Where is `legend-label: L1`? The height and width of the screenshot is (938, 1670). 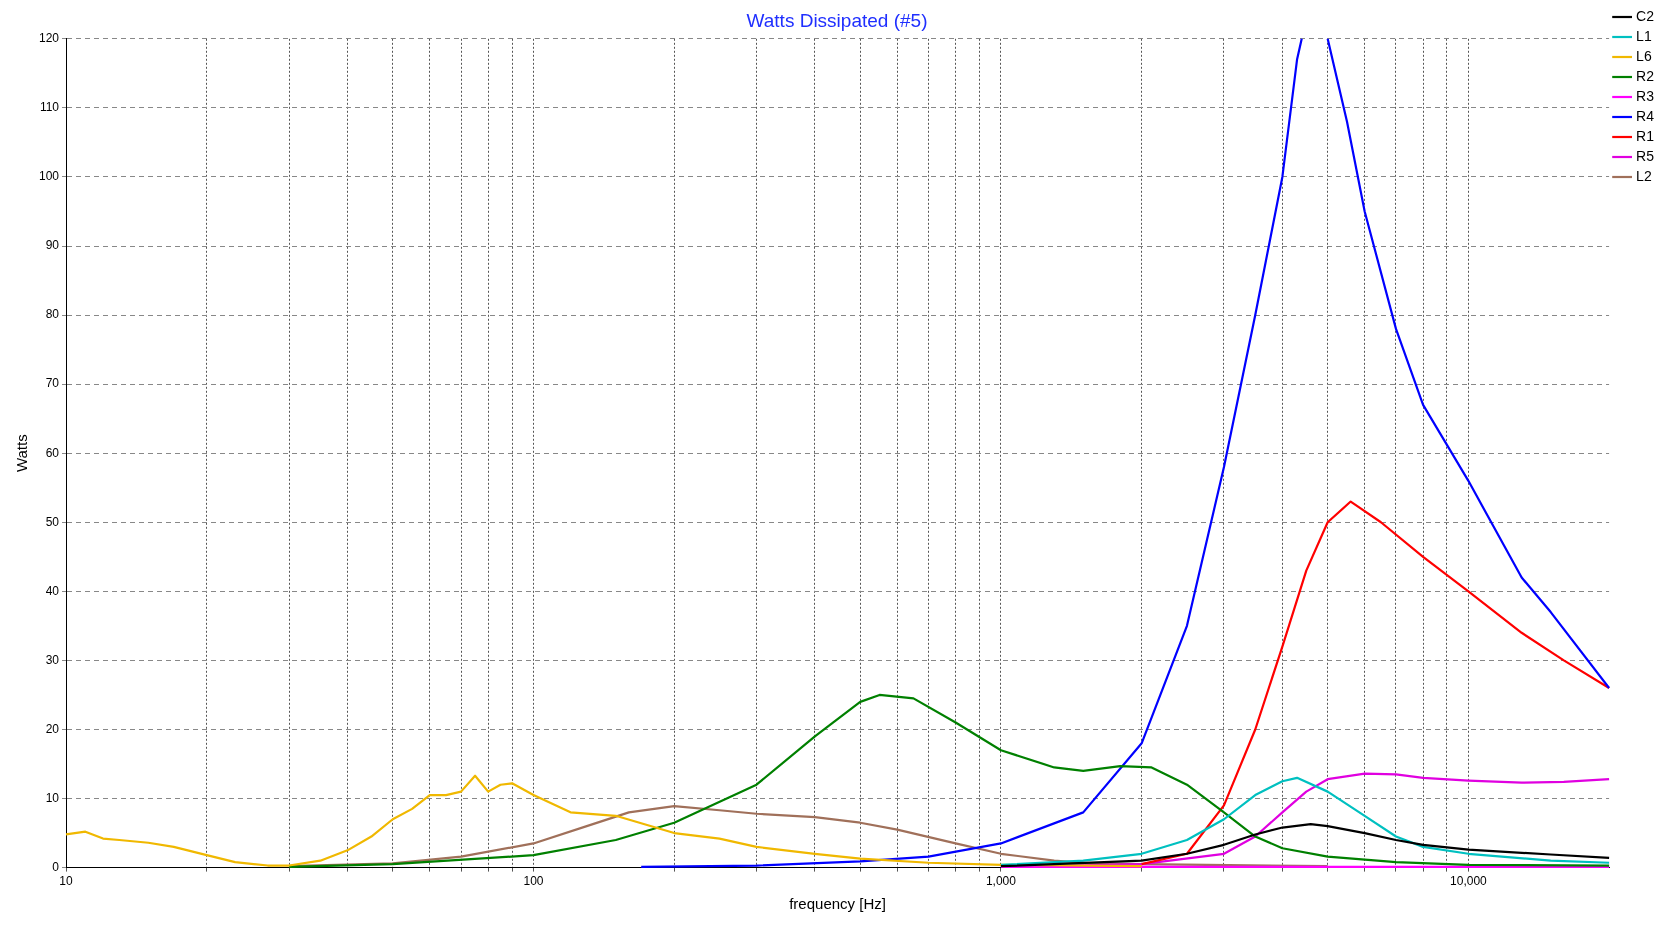
legend-label: L1 is located at coordinates (1644, 35).